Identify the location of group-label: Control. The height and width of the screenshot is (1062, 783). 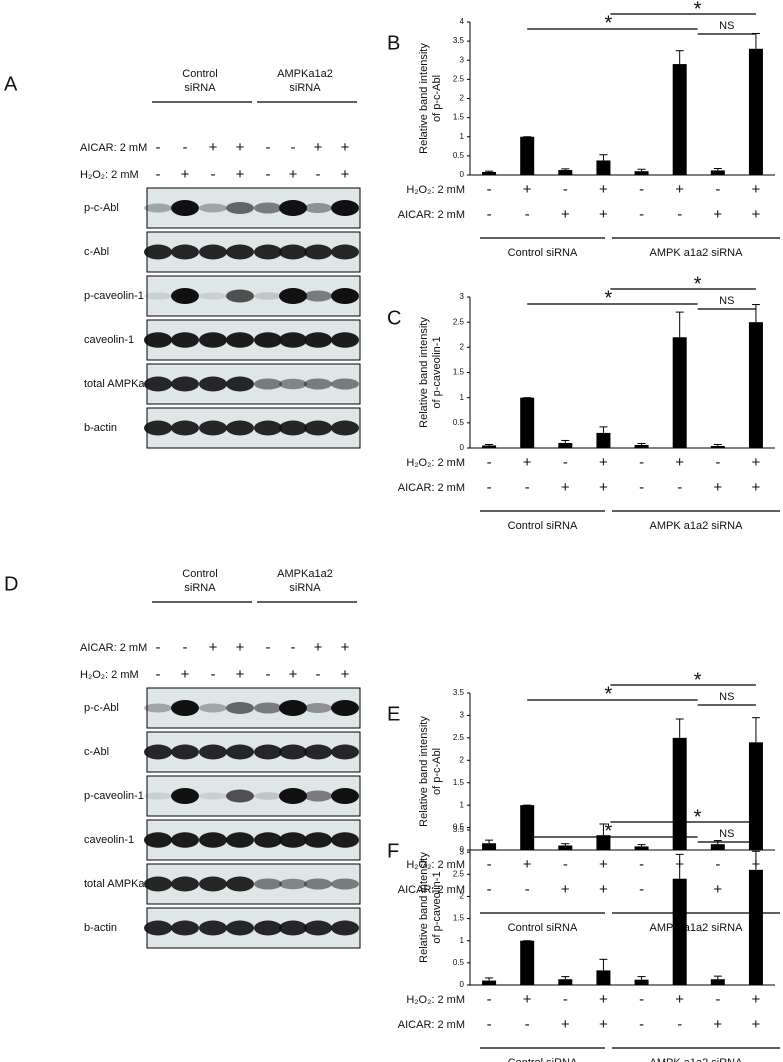
(199, 74).